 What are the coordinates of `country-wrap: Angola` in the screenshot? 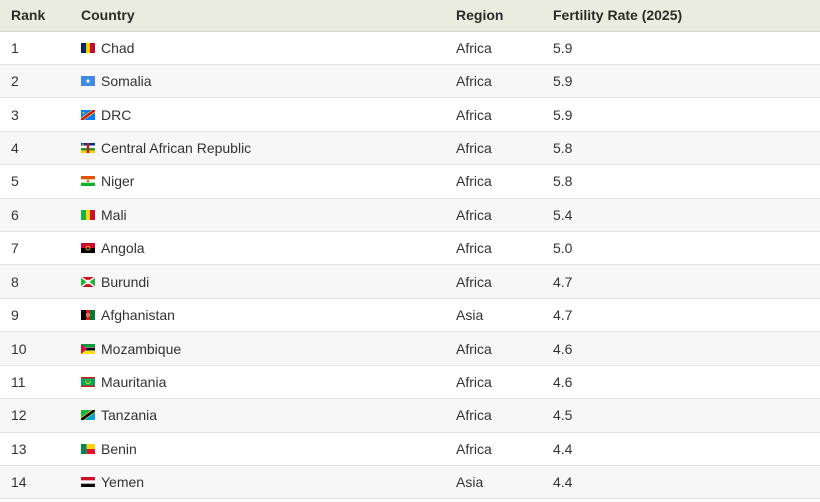 It's located at (268, 248).